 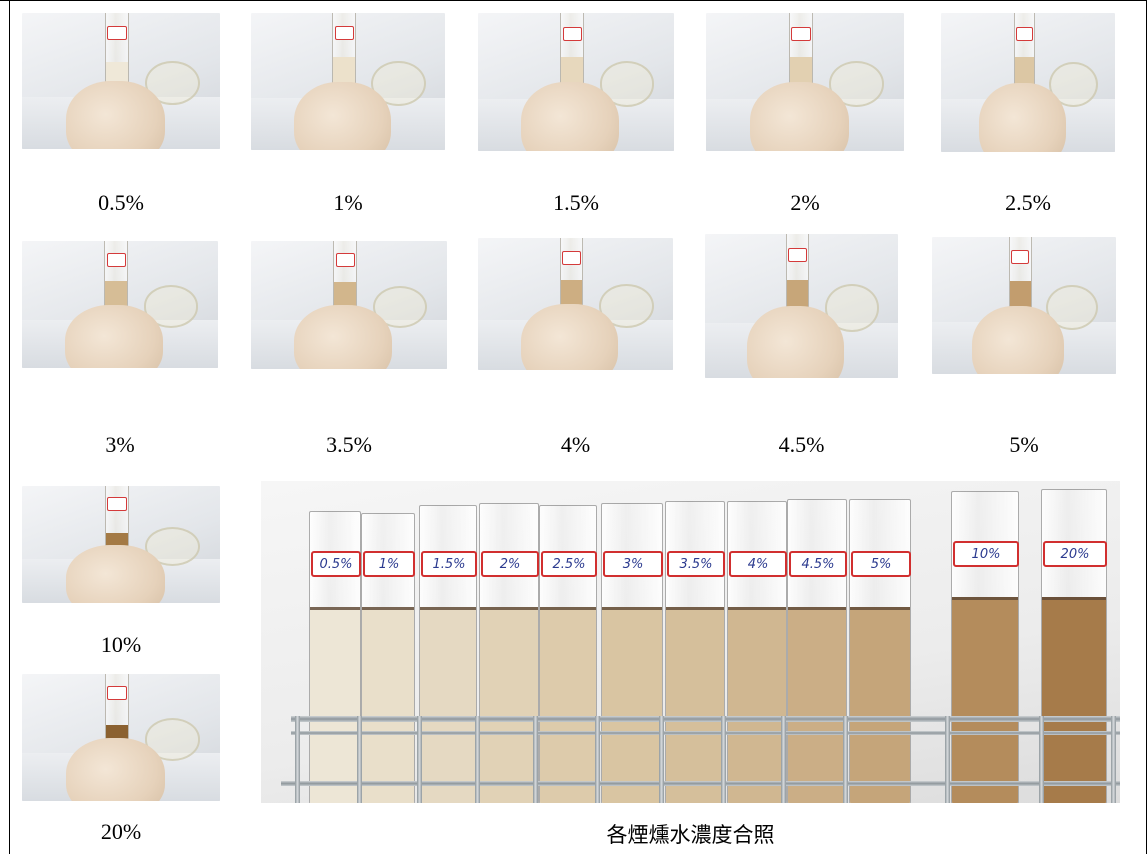 I want to click on comparison-tube-label: 4.5%, so click(x=818, y=564).